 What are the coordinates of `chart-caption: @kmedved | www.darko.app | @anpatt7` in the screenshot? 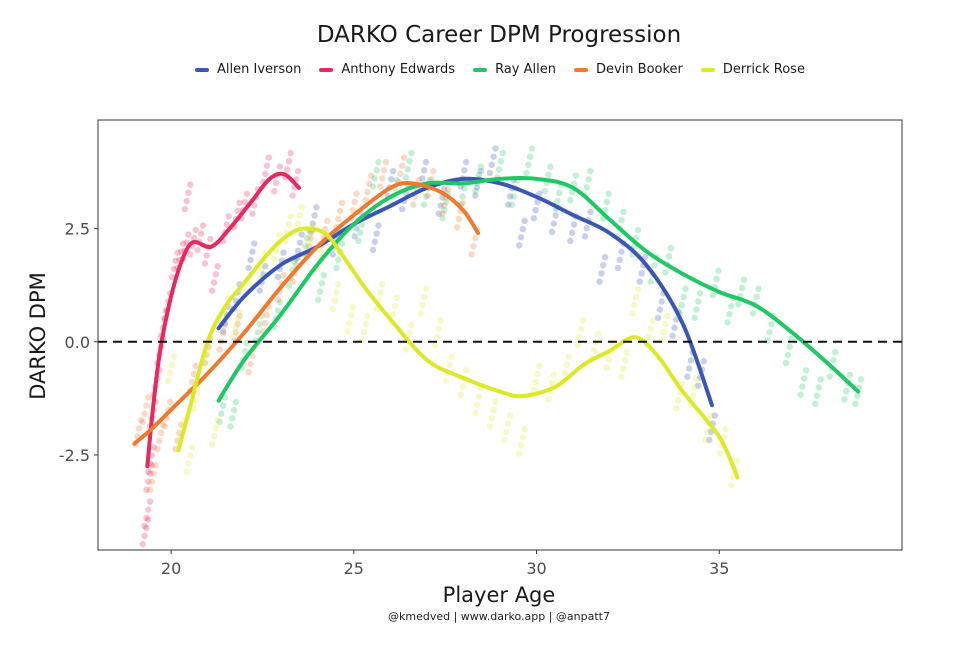 It's located at (499, 616).